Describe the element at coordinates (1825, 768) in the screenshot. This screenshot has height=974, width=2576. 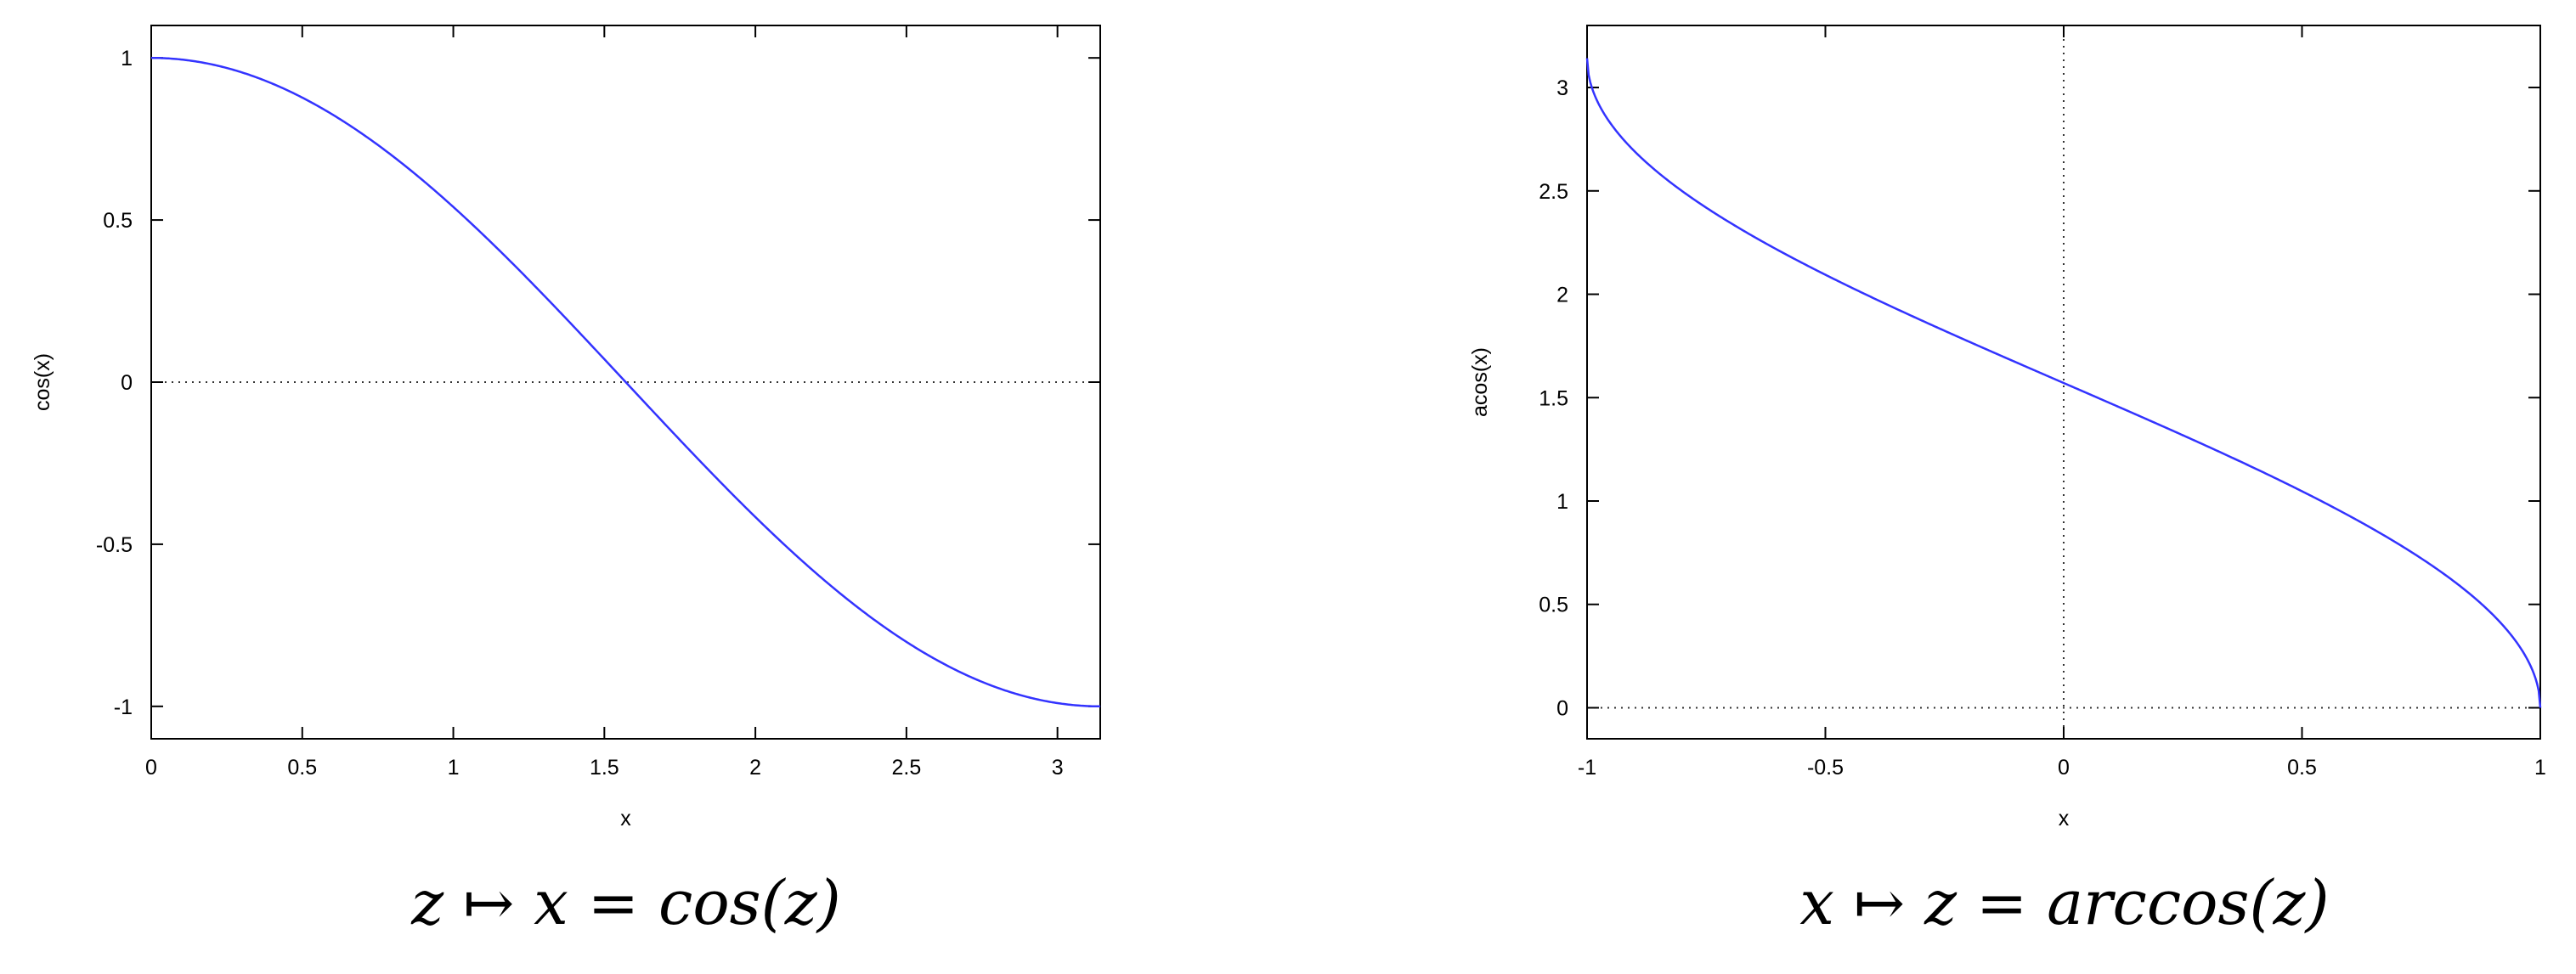
I see `x-tick-label: -0.5` at that location.